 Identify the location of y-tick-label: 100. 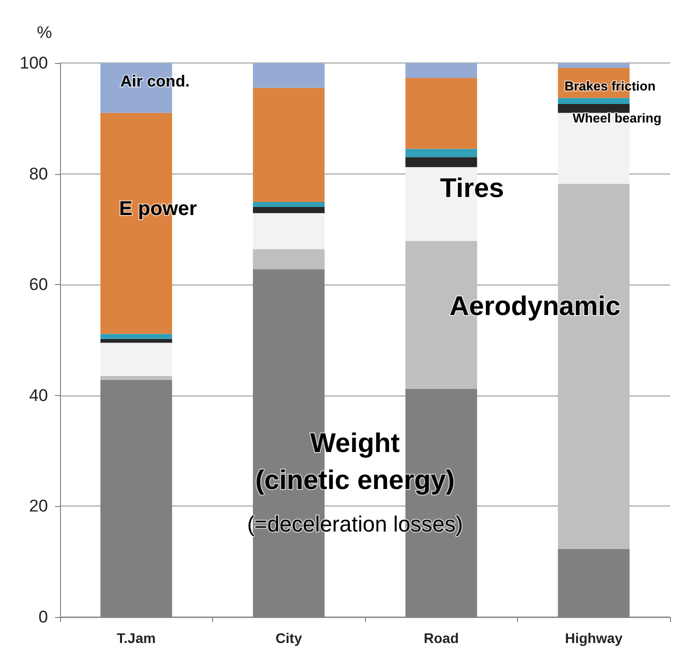
(34, 63).